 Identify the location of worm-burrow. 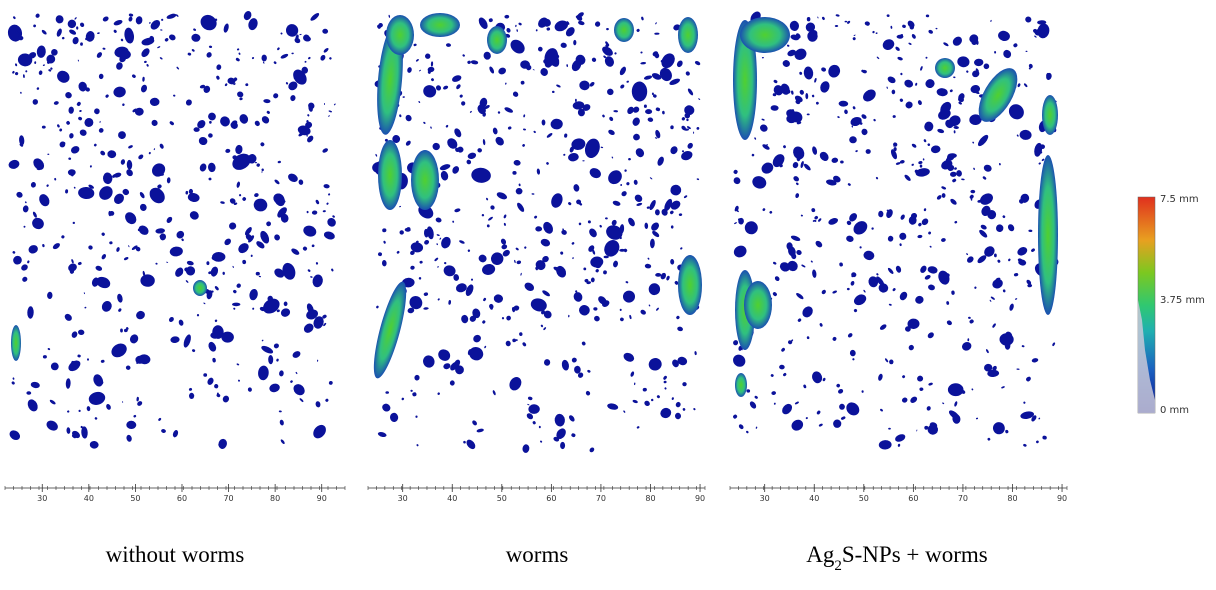
(945, 68).